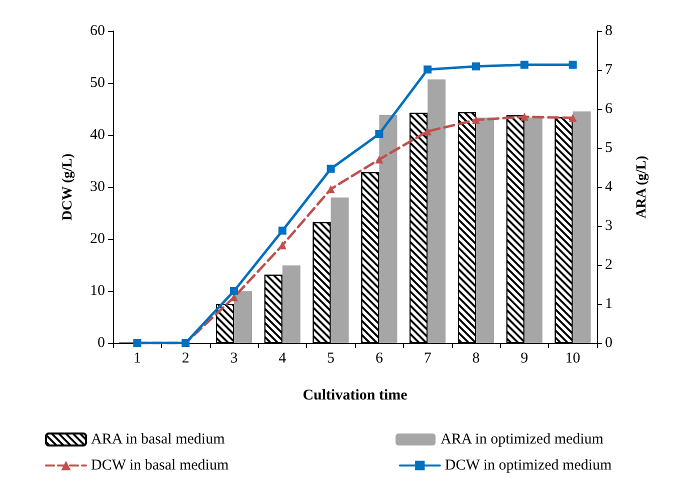 The image size is (673, 488). Describe the element at coordinates (355, 396) in the screenshot. I see `x-axis-title: Cultivation time` at that location.